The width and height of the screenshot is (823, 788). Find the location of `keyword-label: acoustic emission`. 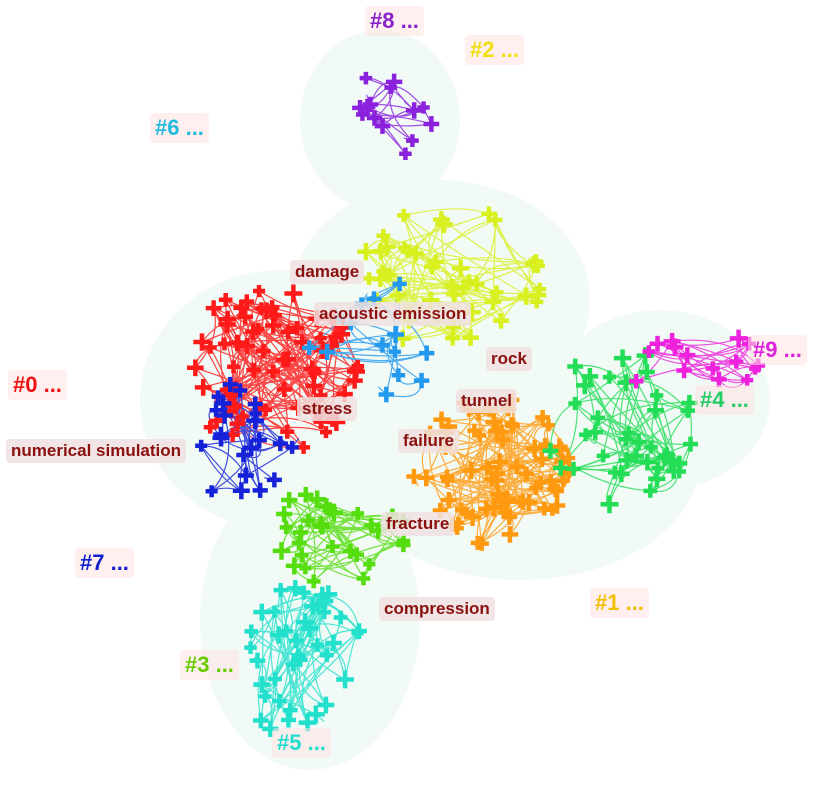

keyword-label: acoustic emission is located at coordinates (393, 314).